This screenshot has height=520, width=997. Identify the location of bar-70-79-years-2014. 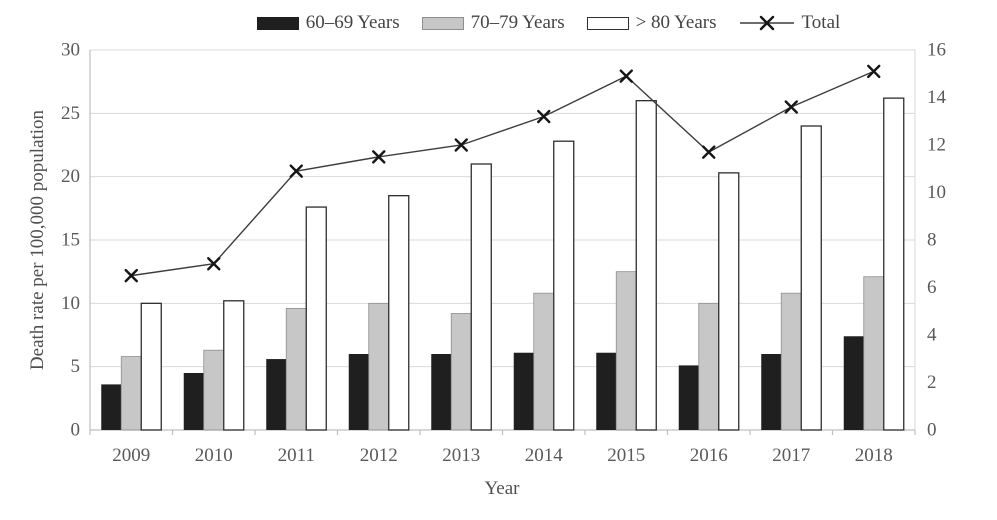
(544, 361).